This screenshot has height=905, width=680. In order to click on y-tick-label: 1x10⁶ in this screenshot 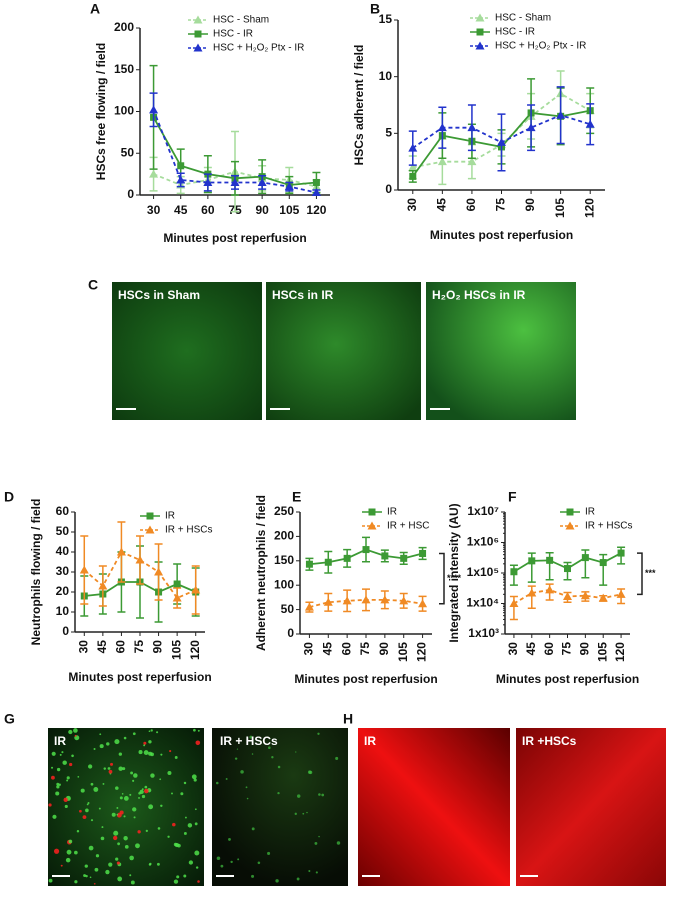, I will do `click(483, 542)`.